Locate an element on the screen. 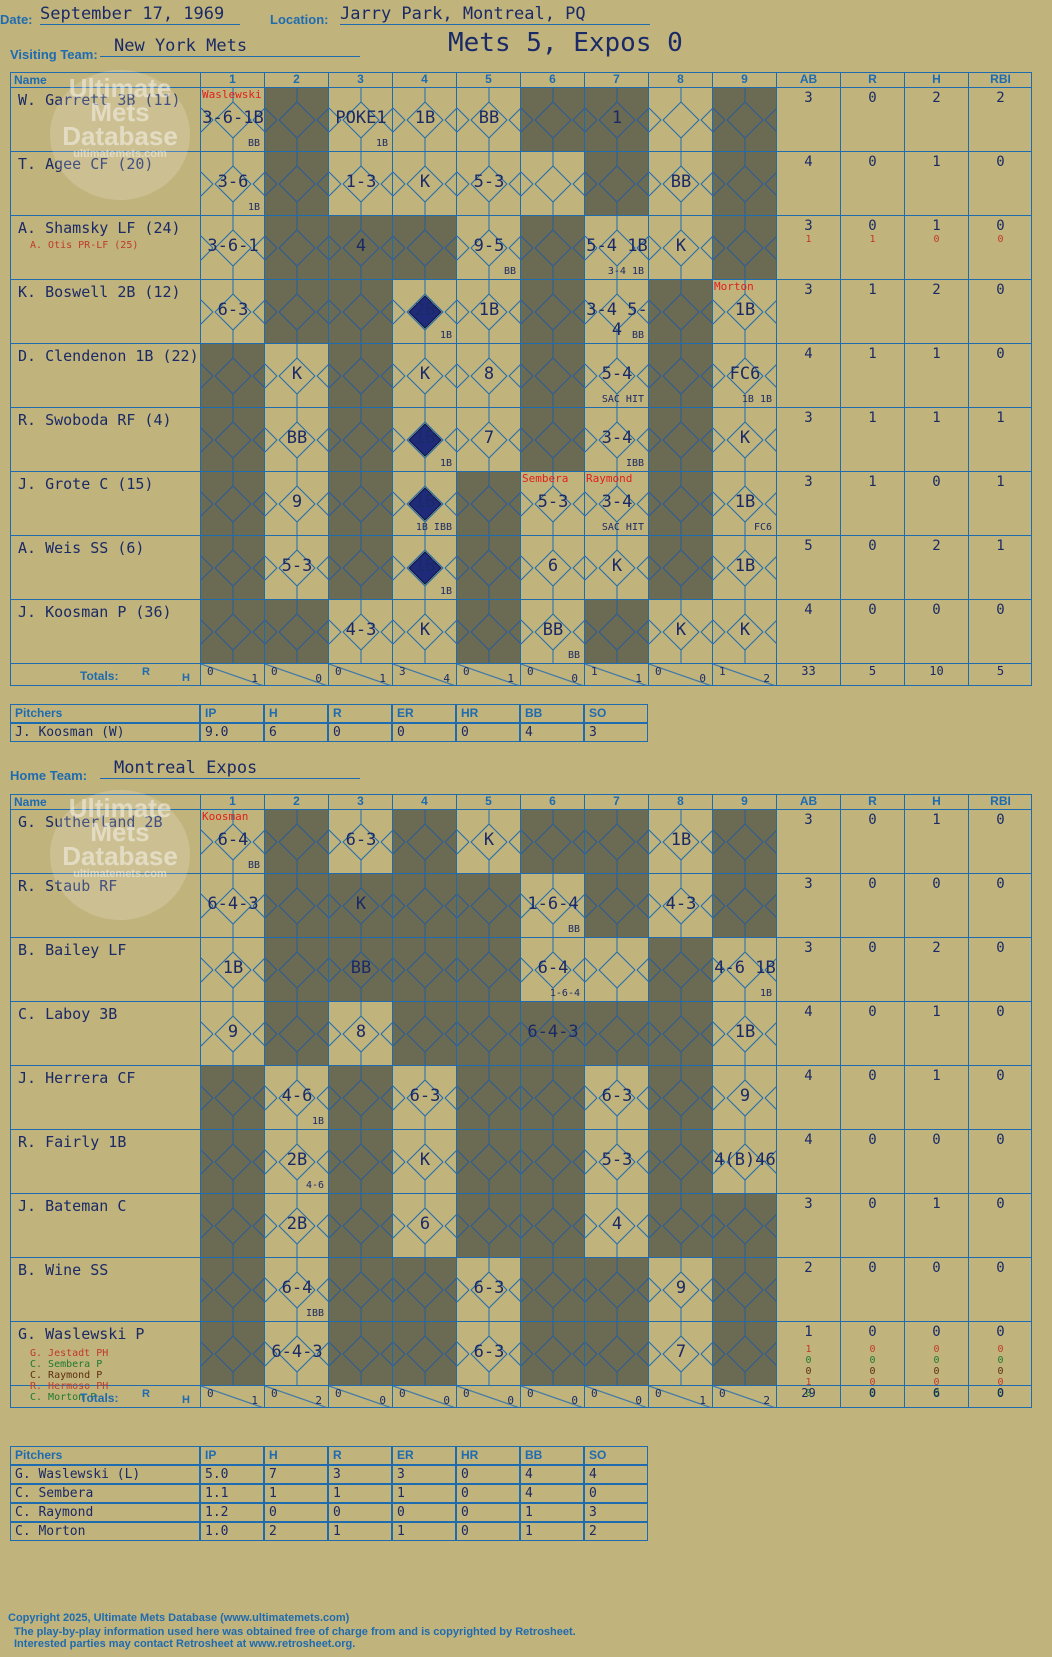 This screenshot has height=1657, width=1052. pitching-header-cell: R is located at coordinates (360, 1455).